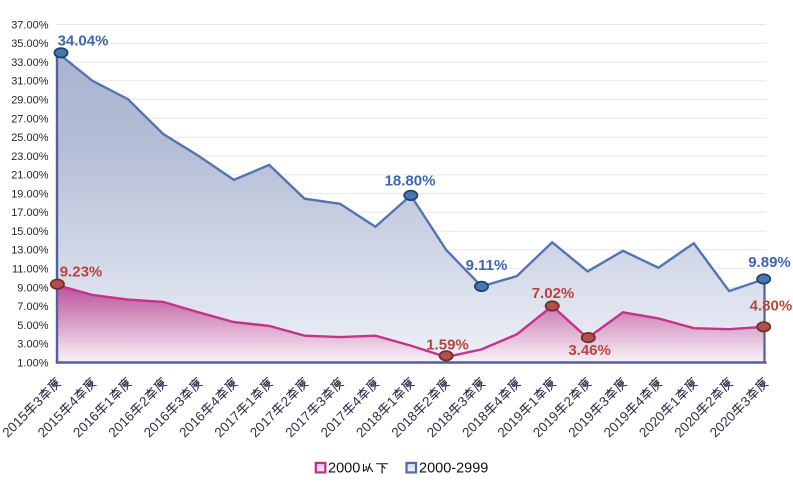  What do you see at coordinates (30, 157) in the screenshot?
I see `svg-text: 23.00%` at bounding box center [30, 157].